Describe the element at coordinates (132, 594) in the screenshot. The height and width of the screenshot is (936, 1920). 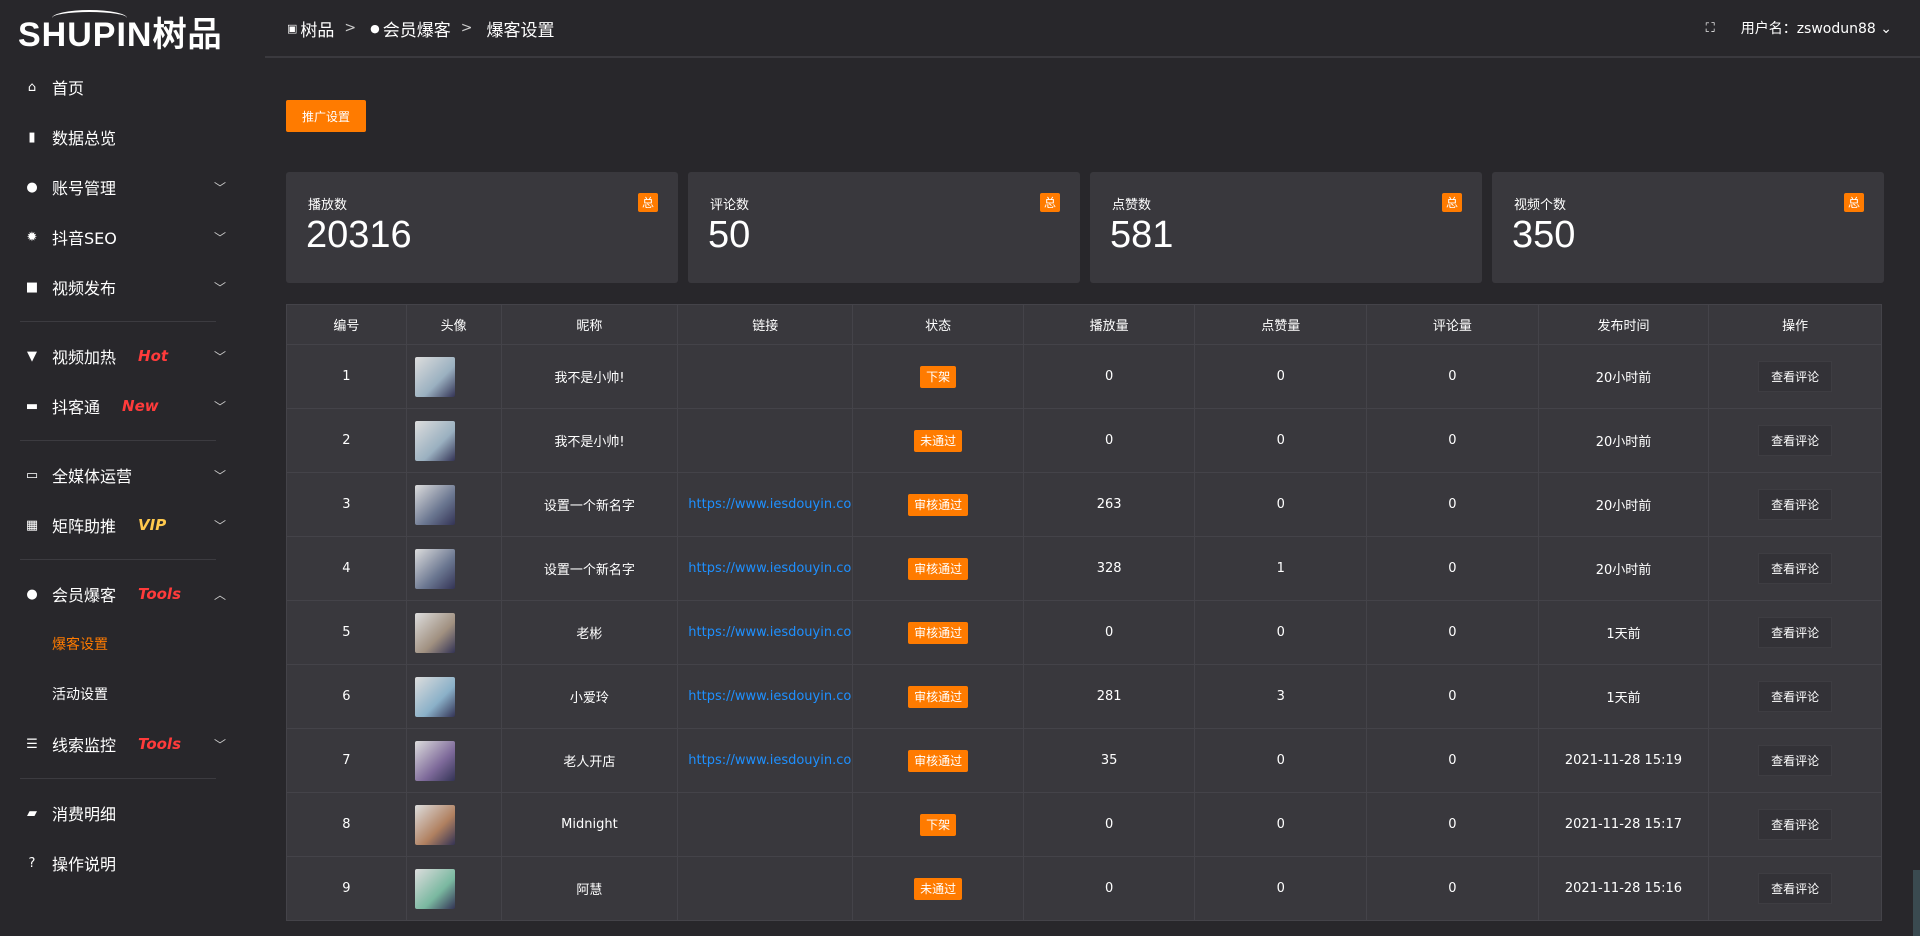
I see `sidebar-item-9: ● 会员爆客 Tools ︿` at that location.